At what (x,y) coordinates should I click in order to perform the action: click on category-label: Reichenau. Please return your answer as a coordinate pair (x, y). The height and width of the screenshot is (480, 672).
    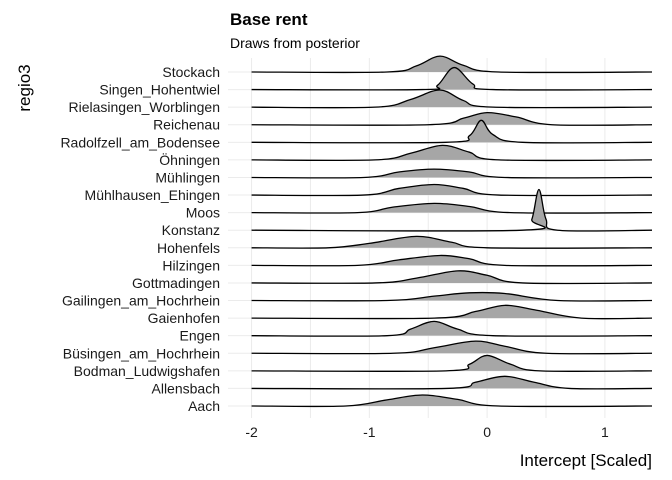
    Looking at the image, I should click on (186, 125).